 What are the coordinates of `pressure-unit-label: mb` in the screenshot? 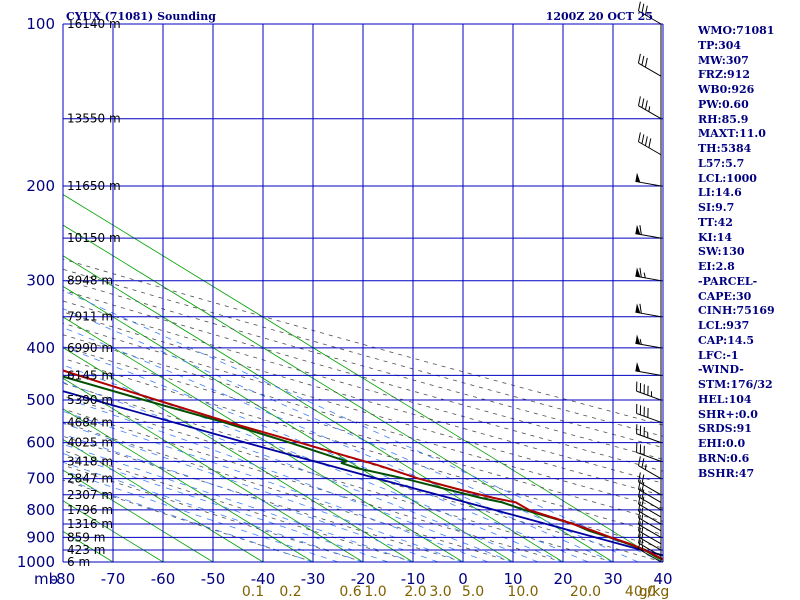 It's located at (46, 579).